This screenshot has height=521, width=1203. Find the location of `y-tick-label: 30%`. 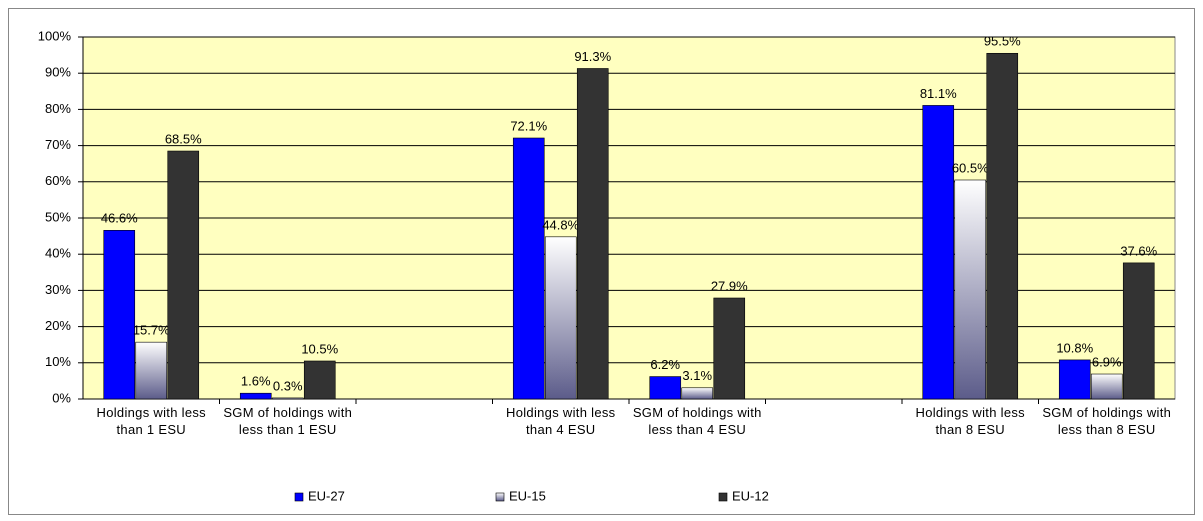

y-tick-label: 30% is located at coordinates (58, 289).